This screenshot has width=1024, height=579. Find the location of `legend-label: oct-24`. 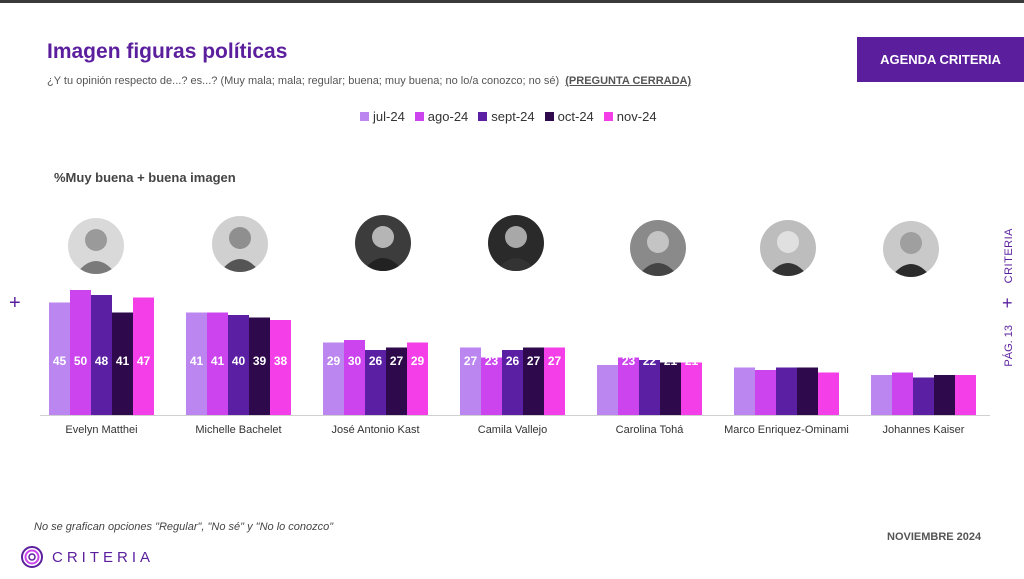

legend-label: oct-24 is located at coordinates (575, 116).